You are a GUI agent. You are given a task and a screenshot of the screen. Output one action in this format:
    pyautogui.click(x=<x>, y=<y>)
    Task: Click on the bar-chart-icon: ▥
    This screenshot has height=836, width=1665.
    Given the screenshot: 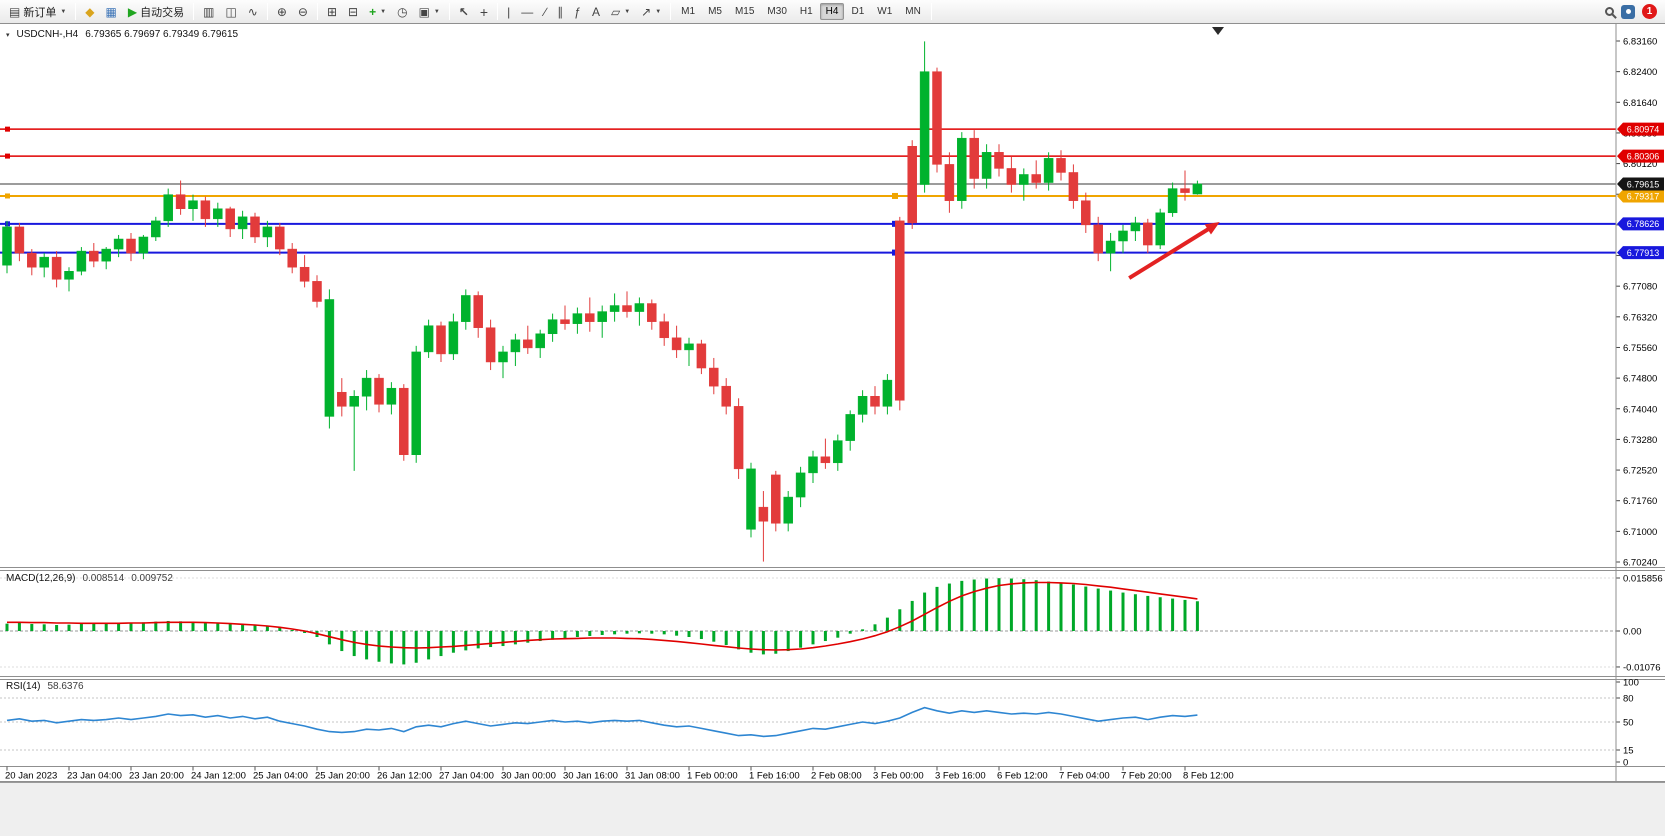 What is the action you would take?
    pyautogui.click(x=209, y=11)
    